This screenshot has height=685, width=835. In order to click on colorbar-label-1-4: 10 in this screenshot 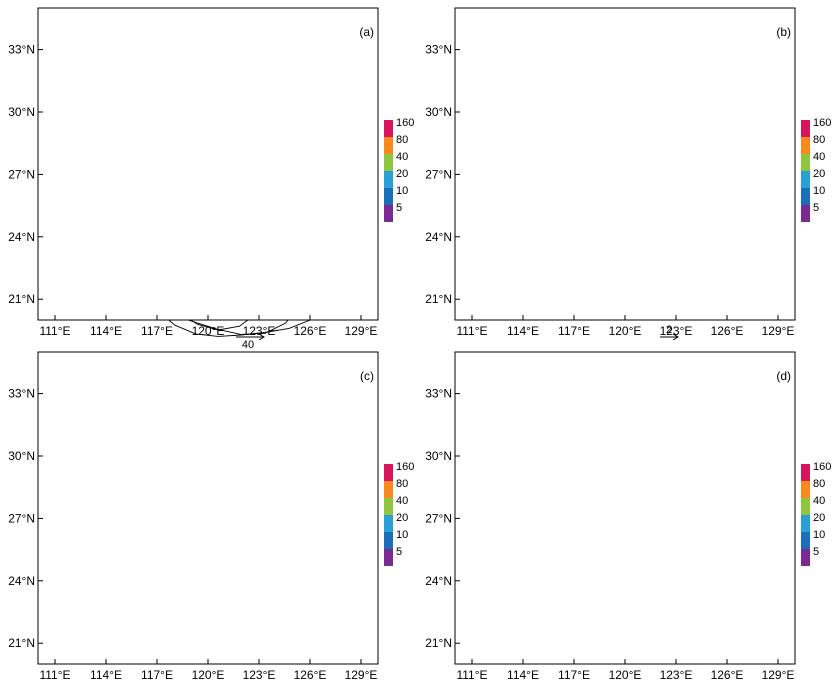, I will do `click(819, 191)`.